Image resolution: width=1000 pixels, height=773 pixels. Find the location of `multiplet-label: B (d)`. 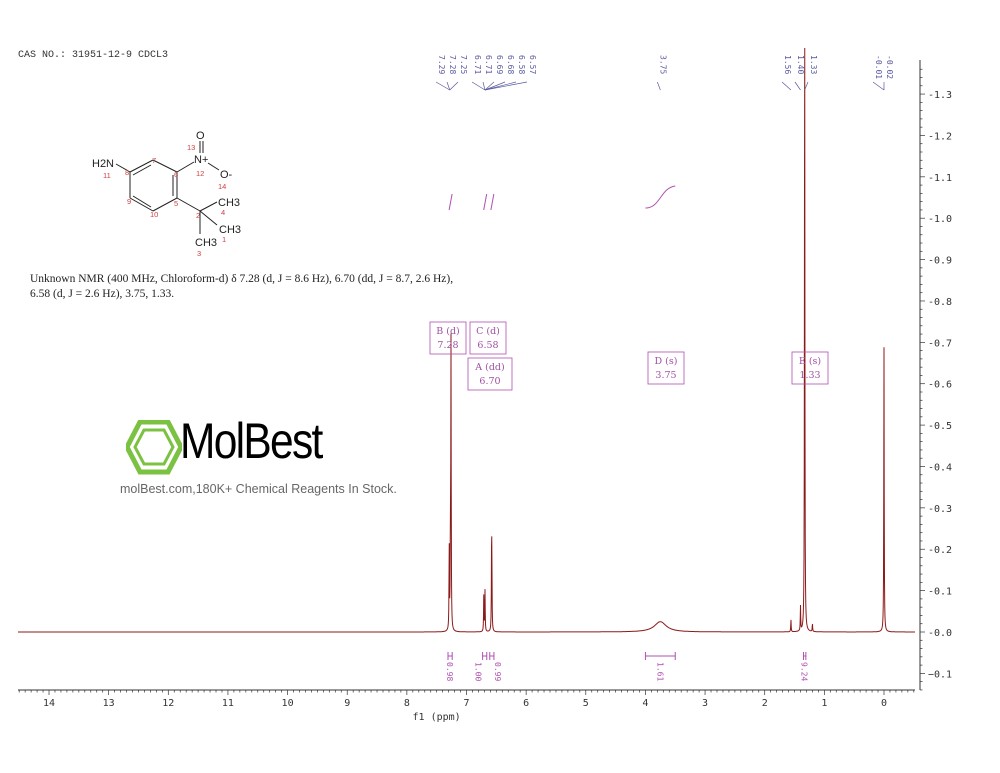

multiplet-label: B (d) is located at coordinates (448, 331).